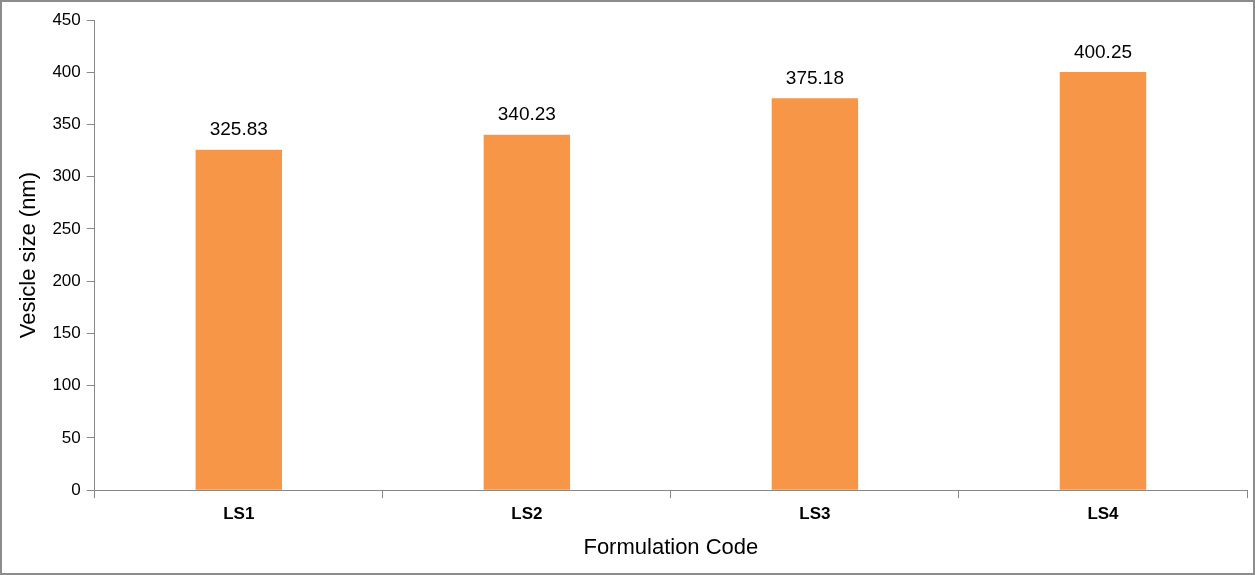  I want to click on data-label: 375.18, so click(814, 77).